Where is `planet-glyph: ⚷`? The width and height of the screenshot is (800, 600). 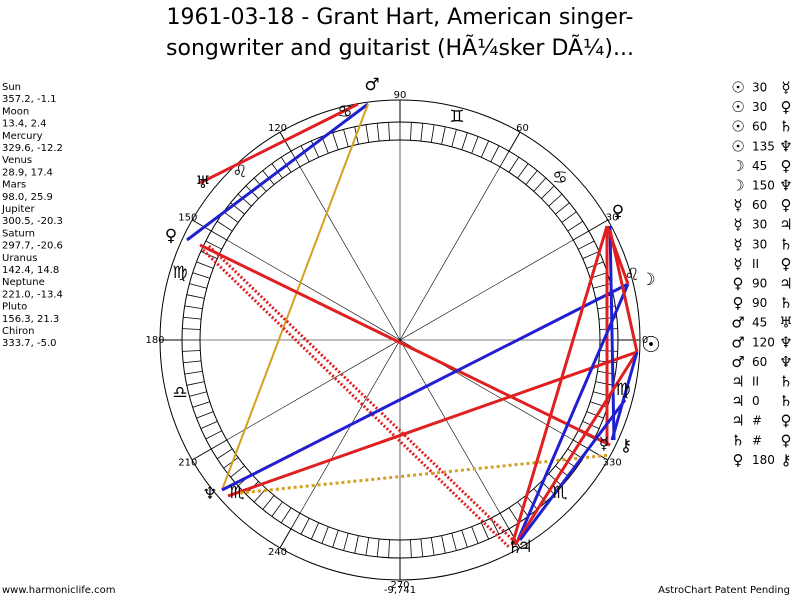 planet-glyph: ⚷ is located at coordinates (626, 446).